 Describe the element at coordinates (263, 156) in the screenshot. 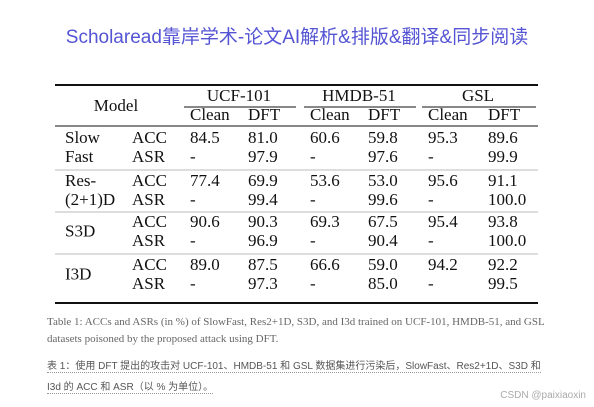

I see `cell: 97.9` at that location.